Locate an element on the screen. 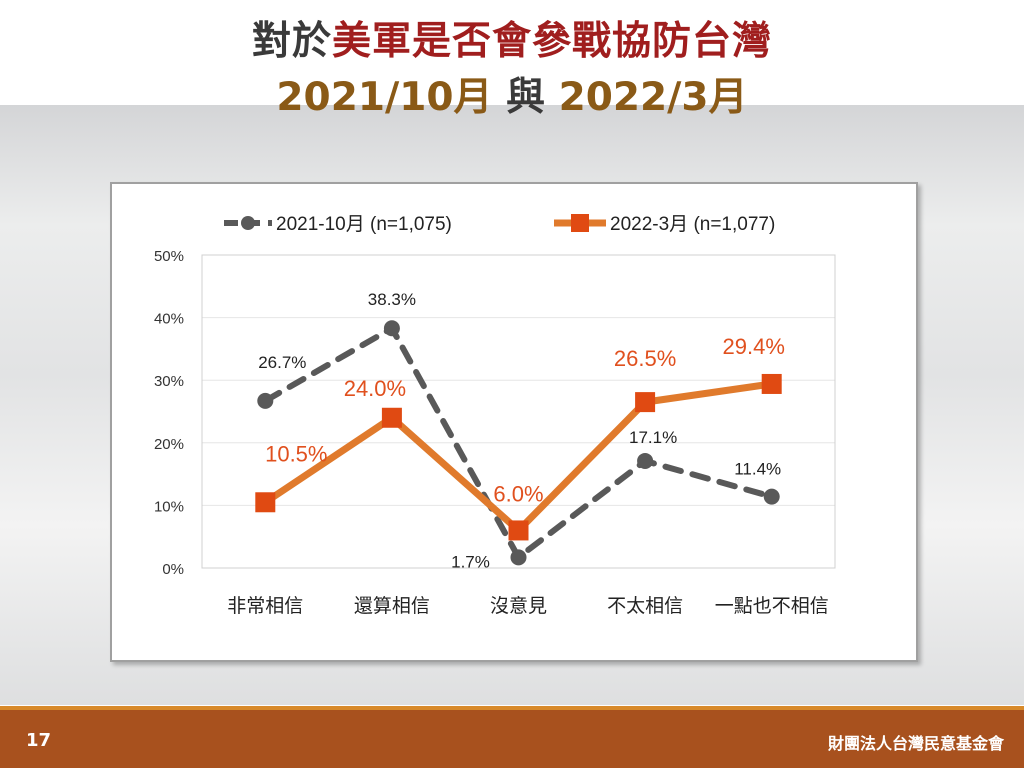 This screenshot has width=1024, height=768. y-tick-label: 50% is located at coordinates (169, 256).